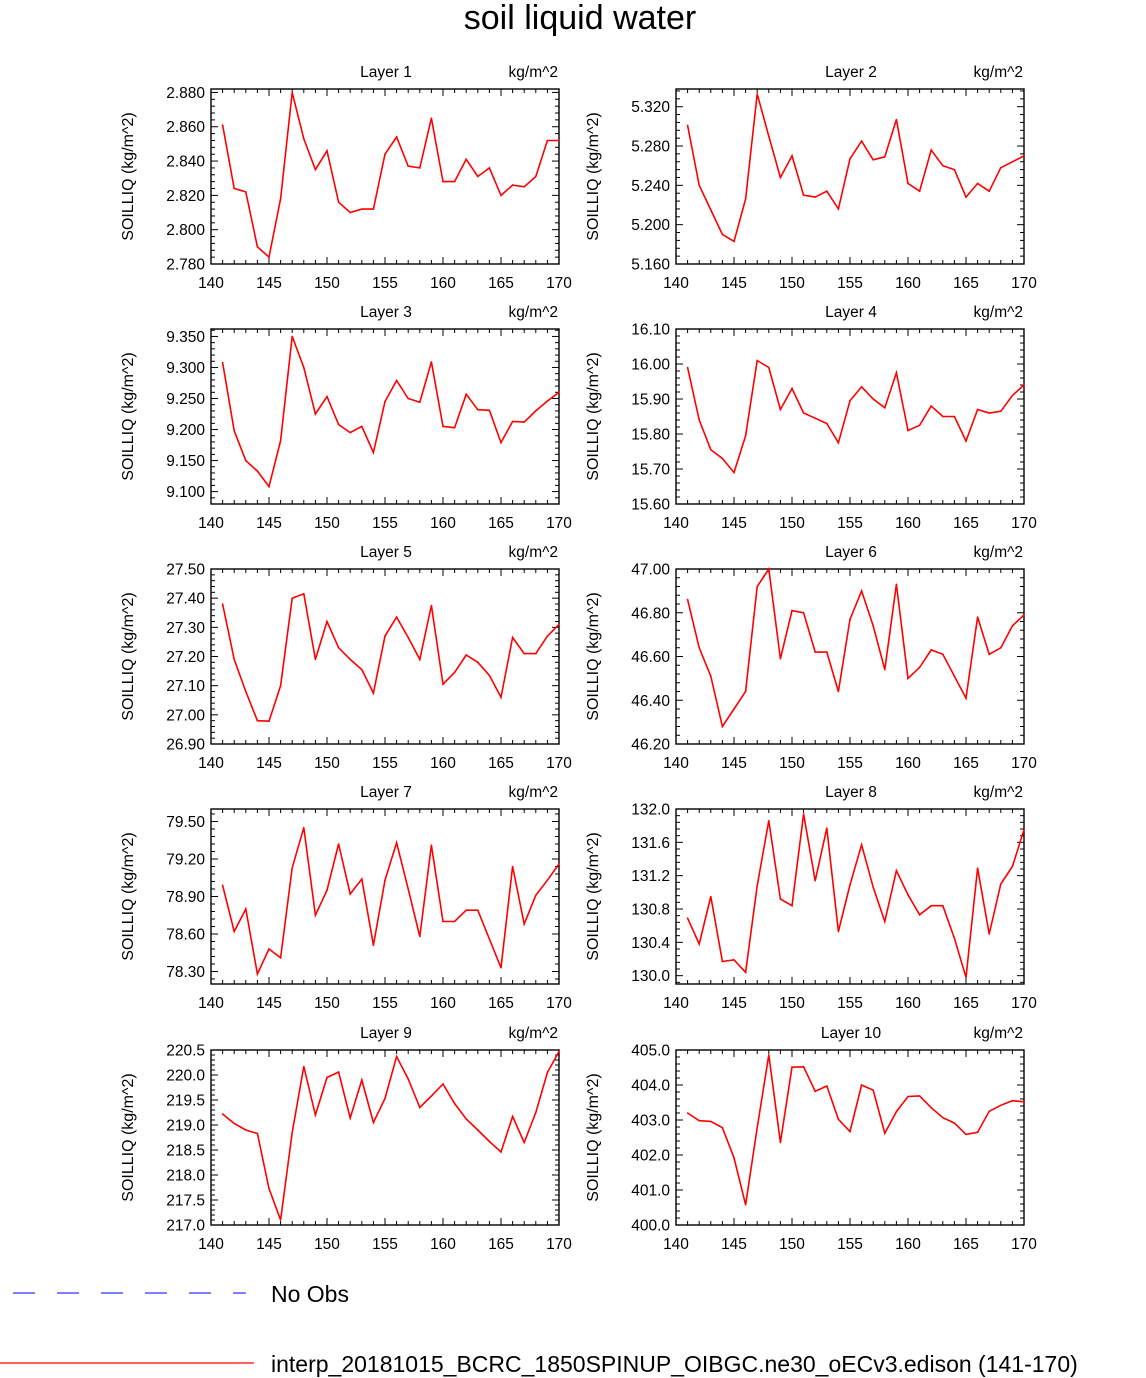 The image size is (1146, 1378). What do you see at coordinates (850, 523) in the screenshot?
I see `x-tick-label: 155` at bounding box center [850, 523].